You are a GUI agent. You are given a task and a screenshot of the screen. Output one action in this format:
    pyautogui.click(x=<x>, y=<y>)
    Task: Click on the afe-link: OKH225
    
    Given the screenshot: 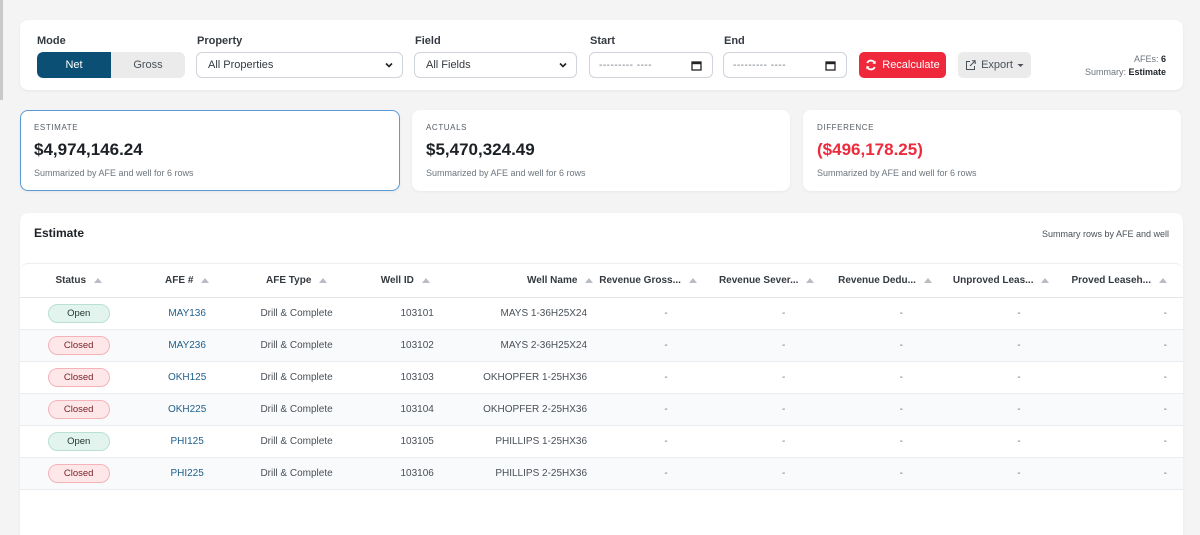 What is the action you would take?
    pyautogui.click(x=187, y=409)
    